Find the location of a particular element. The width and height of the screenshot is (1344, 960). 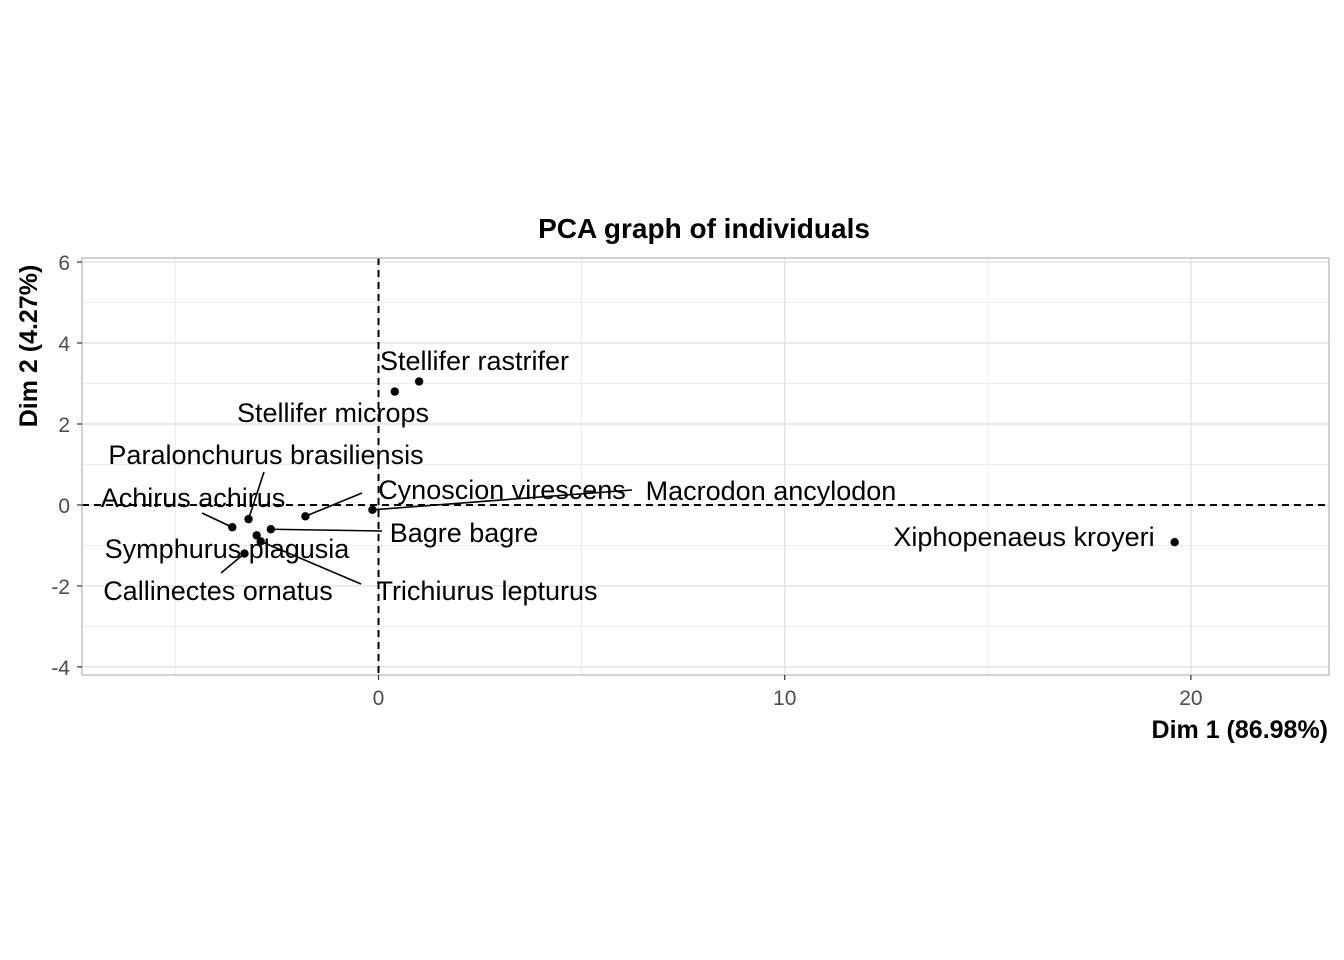

x-tick-label: 0 is located at coordinates (379, 698).